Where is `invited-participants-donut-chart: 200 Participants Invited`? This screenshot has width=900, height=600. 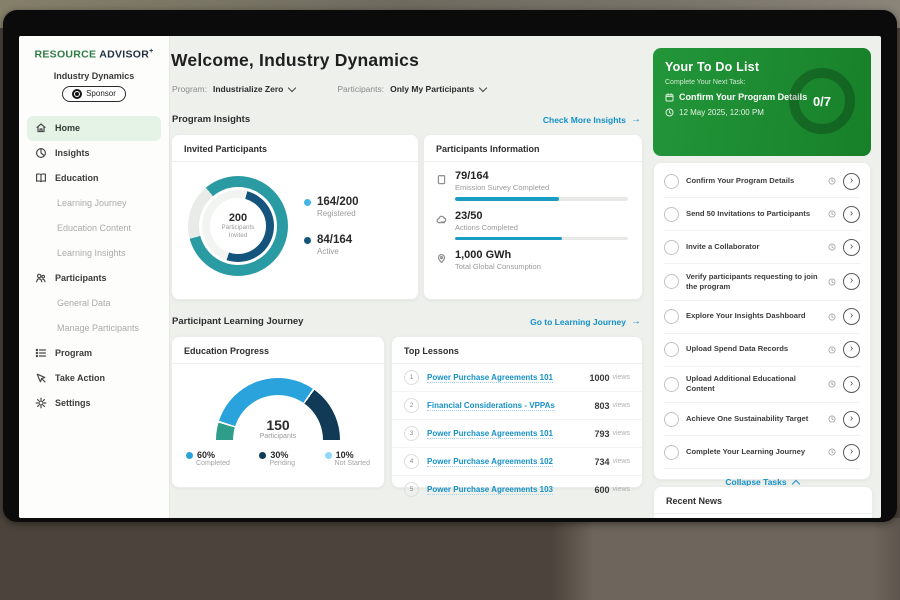
invited-participants-donut-chart: 200 Participants Invited is located at coordinates (238, 226).